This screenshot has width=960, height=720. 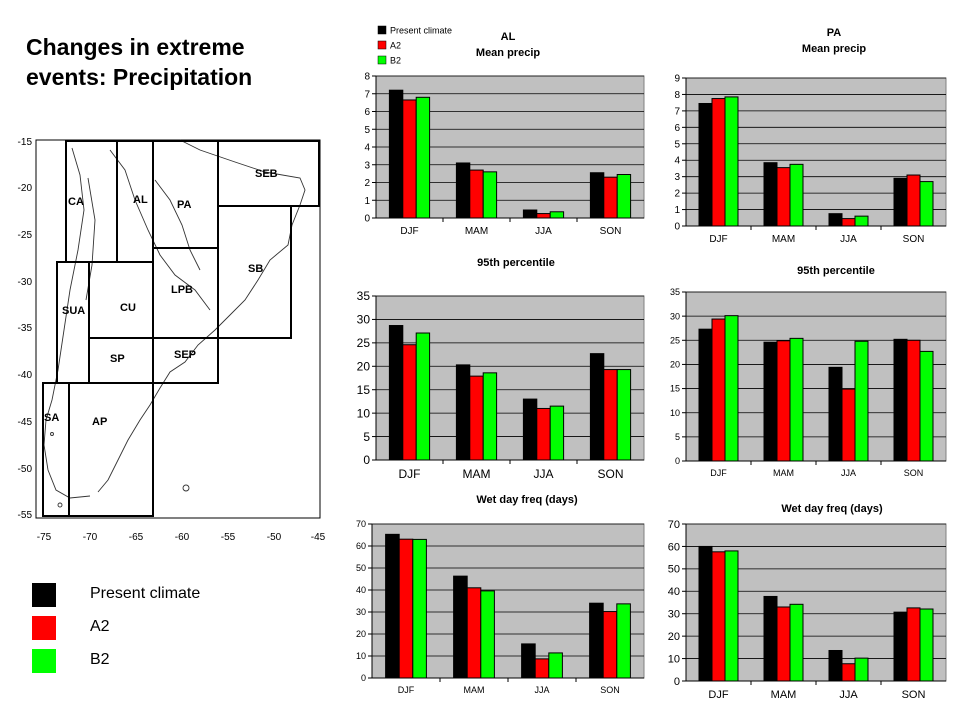 What do you see at coordinates (361, 546) in the screenshot?
I see `y-tick-label: 60` at bounding box center [361, 546].